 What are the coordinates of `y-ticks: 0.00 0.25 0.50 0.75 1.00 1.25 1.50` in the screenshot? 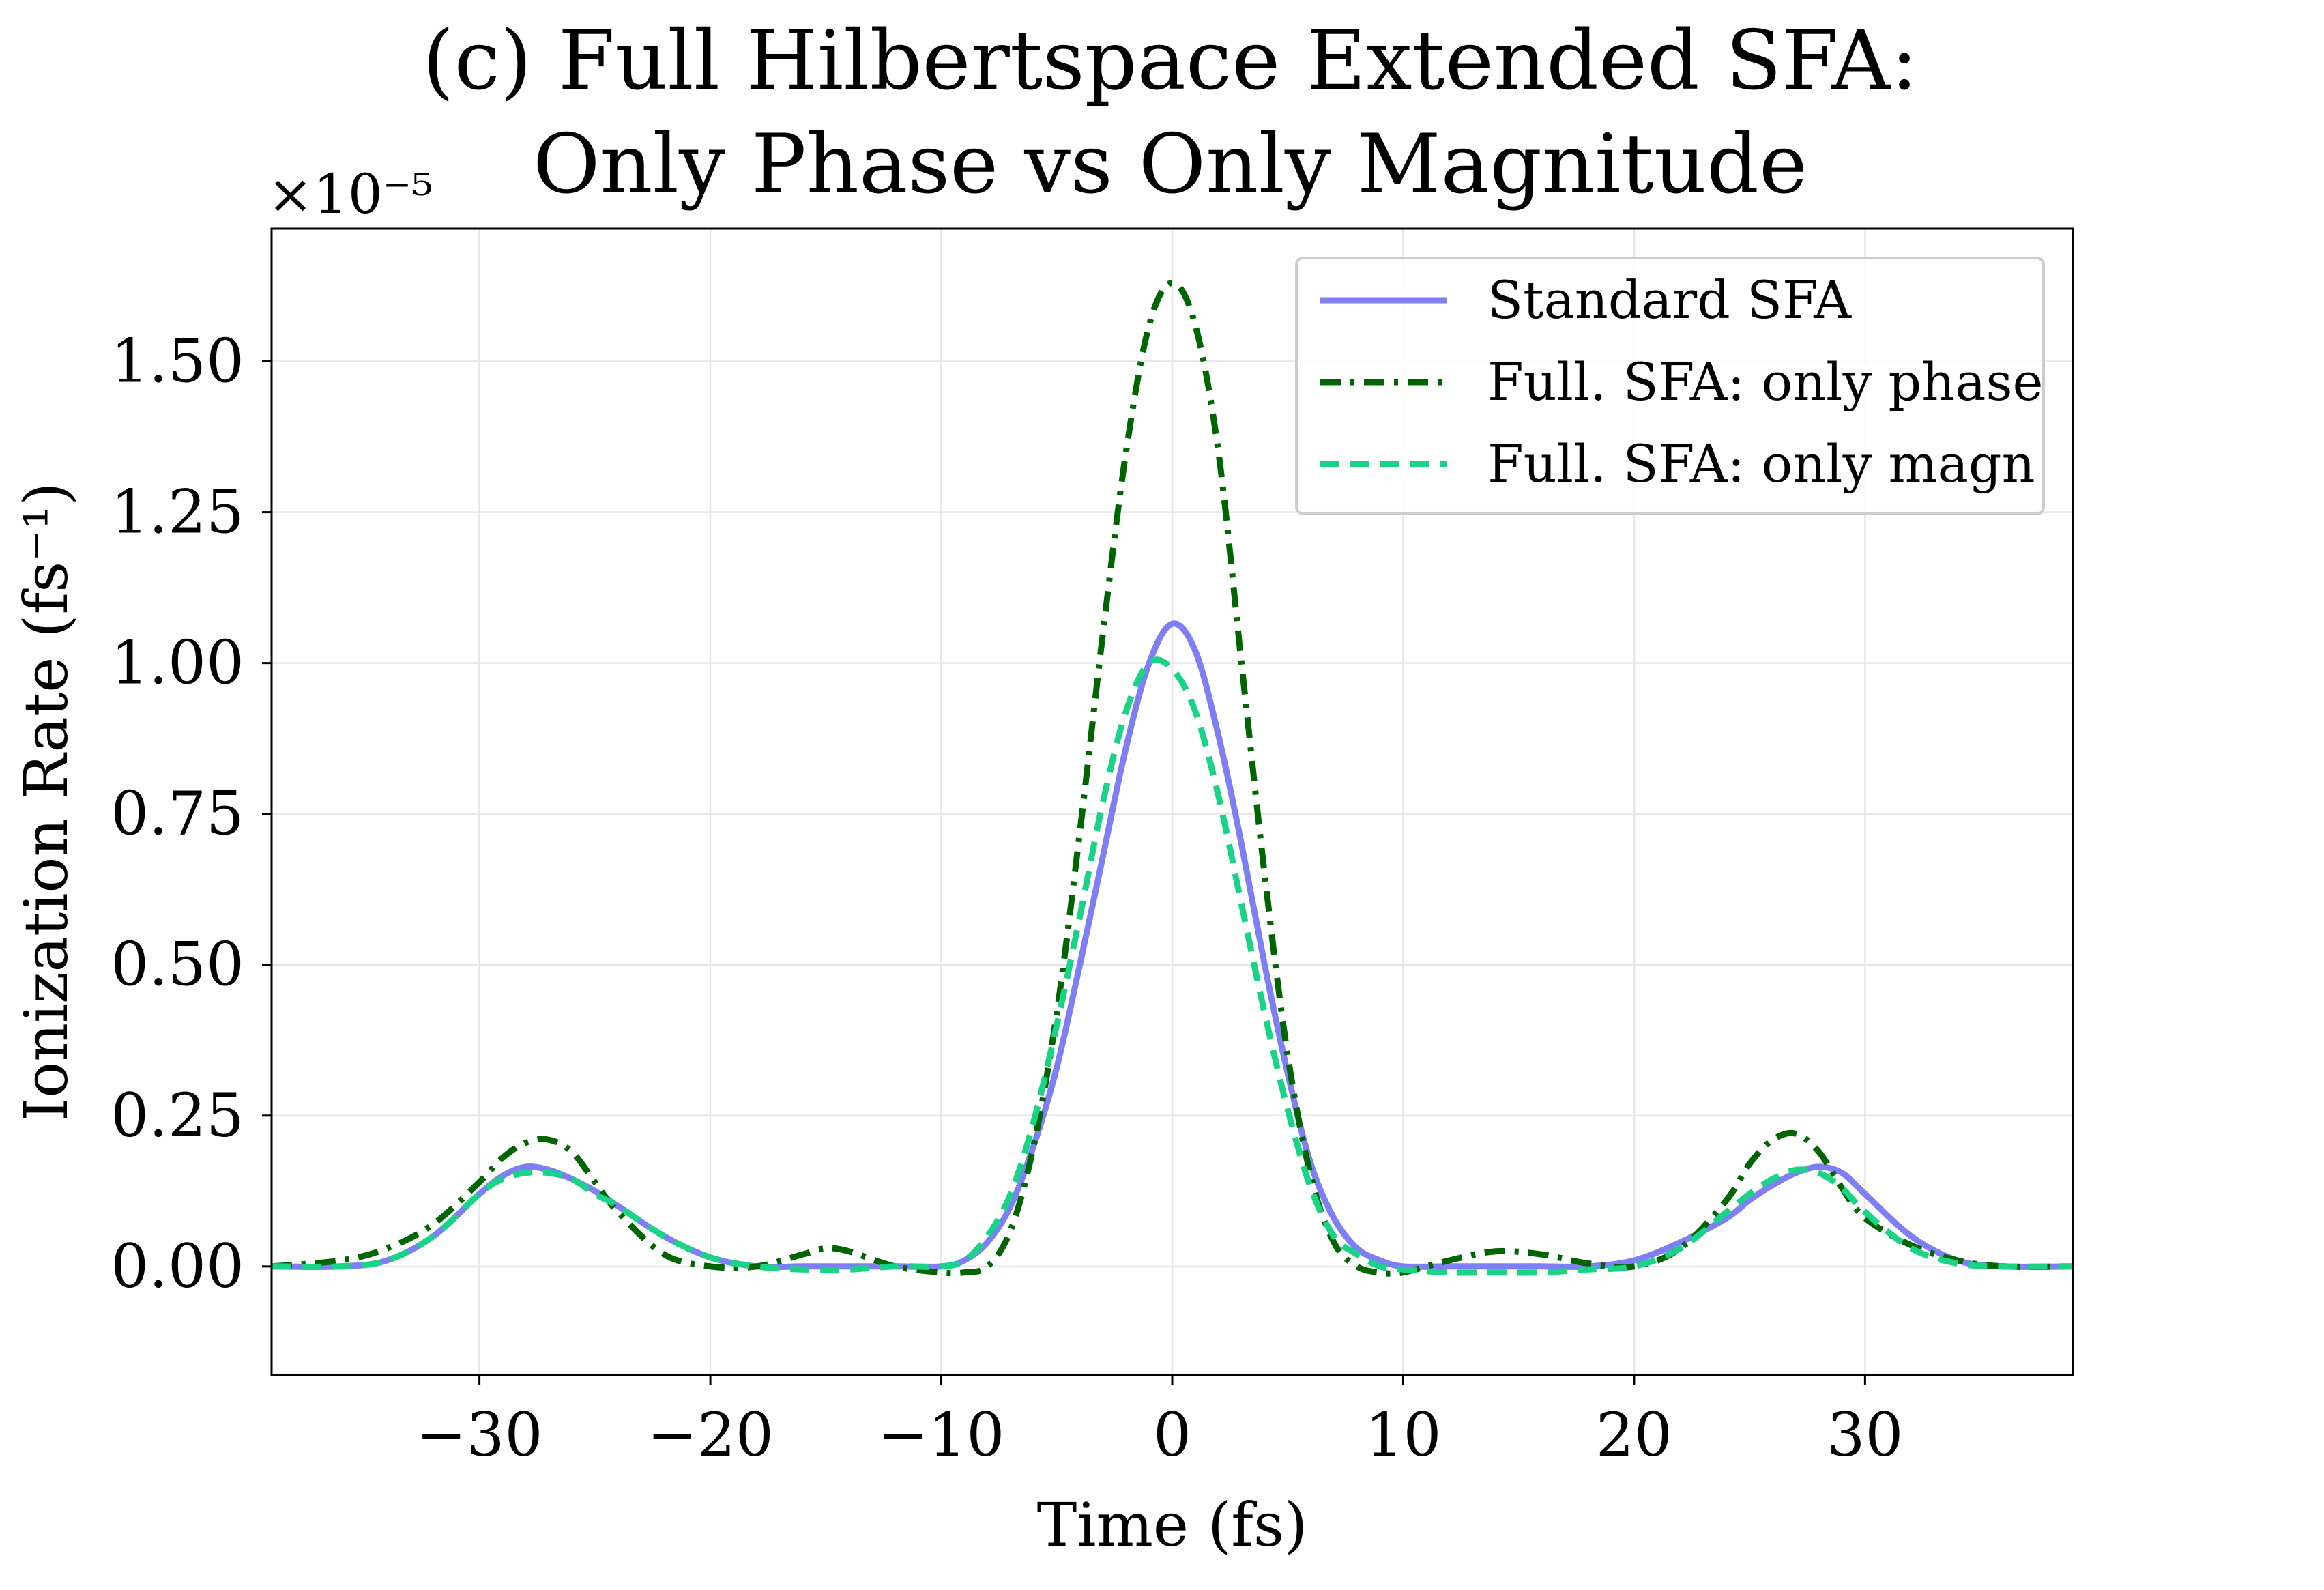 It's located at (192, 813).